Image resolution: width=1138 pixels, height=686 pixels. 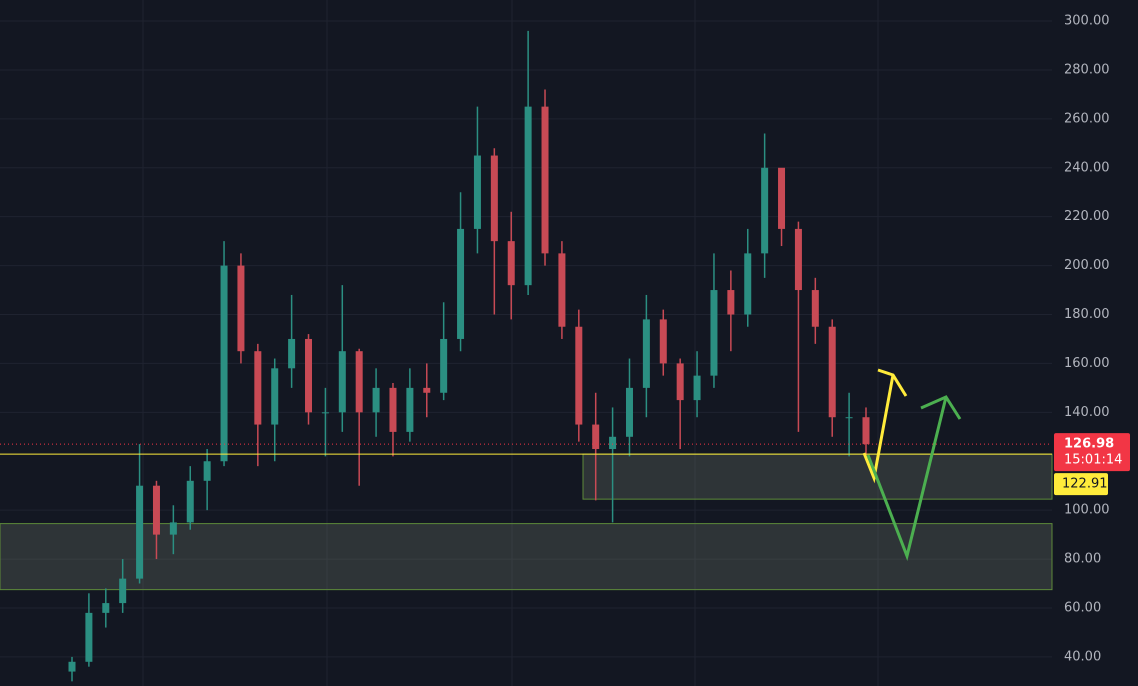 What do you see at coordinates (1087, 412) in the screenshot?
I see `y-tick-label: 140.00` at bounding box center [1087, 412].